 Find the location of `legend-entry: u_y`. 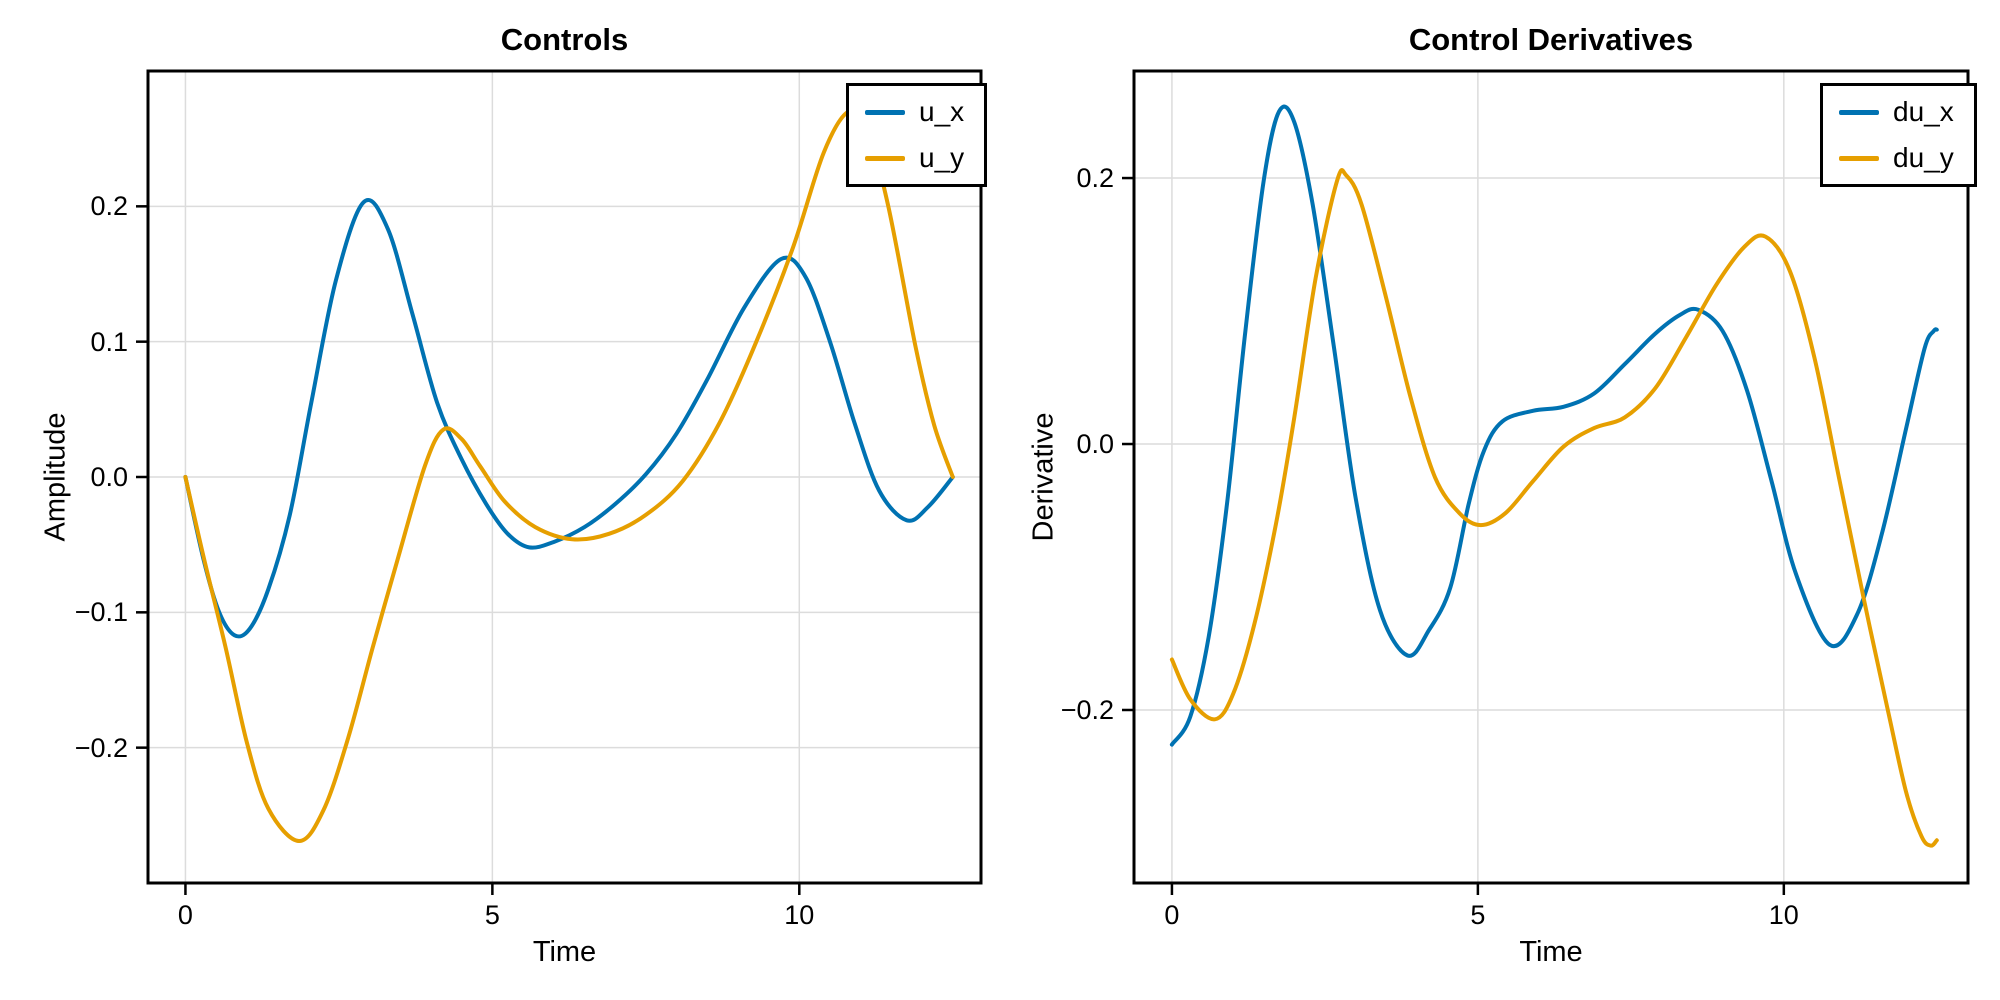

legend-entry: u_y is located at coordinates (914, 158).